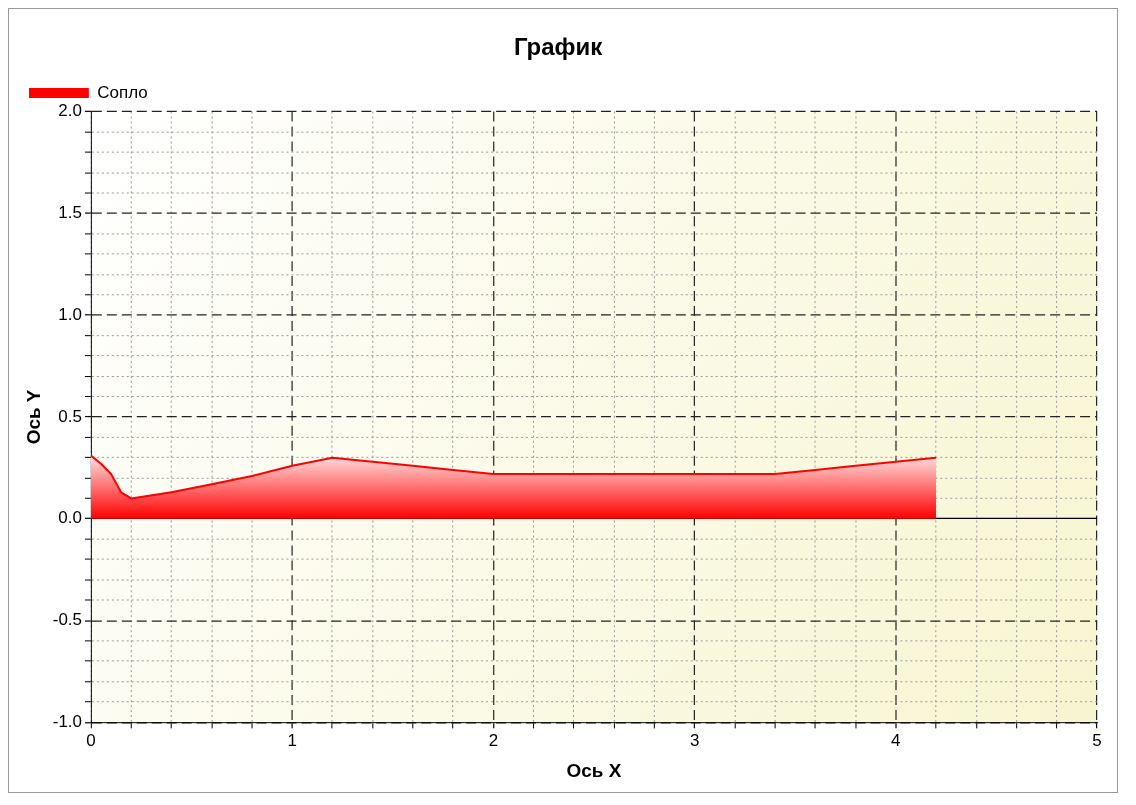 This screenshot has height=805, width=1136. Describe the element at coordinates (70, 111) in the screenshot. I see `y-tick-label: 2.0` at that location.